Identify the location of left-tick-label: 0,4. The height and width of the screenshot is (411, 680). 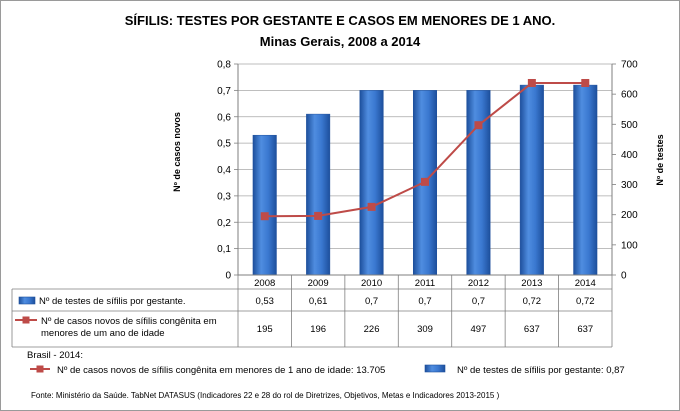
(224, 170).